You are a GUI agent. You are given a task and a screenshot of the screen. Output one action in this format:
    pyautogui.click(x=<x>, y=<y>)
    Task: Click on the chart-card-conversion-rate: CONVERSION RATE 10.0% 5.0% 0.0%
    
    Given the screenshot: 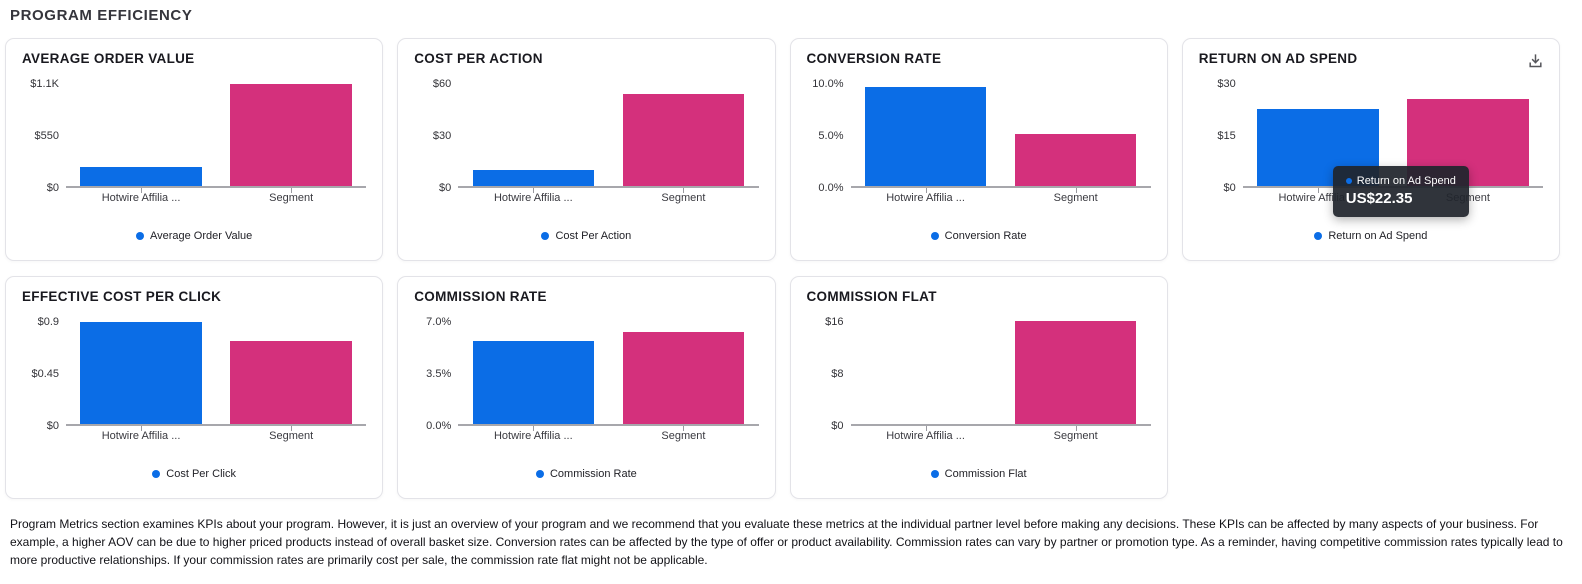 What is the action you would take?
    pyautogui.click(x=978, y=149)
    